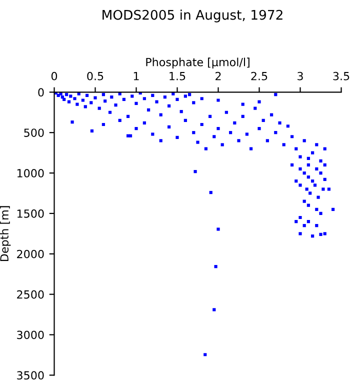 The height and width of the screenshot is (384, 350). What do you see at coordinates (192, 16) in the screenshot?
I see `chart-title: MODS2005 in August, 1972` at bounding box center [192, 16].